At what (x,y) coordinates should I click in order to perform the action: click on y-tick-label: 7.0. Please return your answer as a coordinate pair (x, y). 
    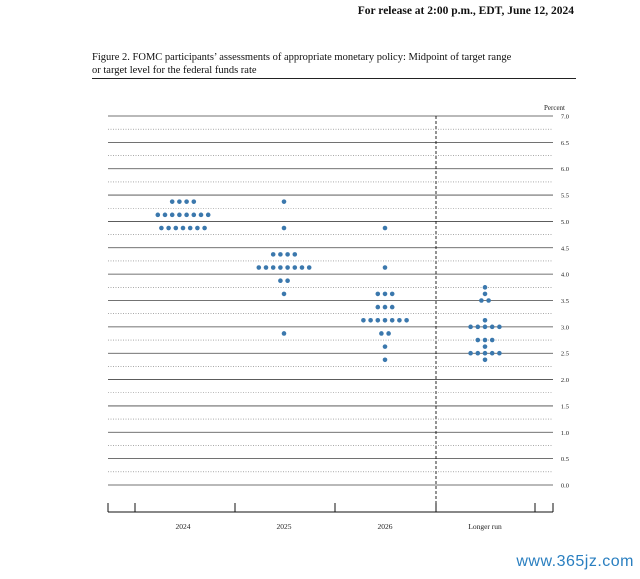
    Looking at the image, I should click on (565, 117).